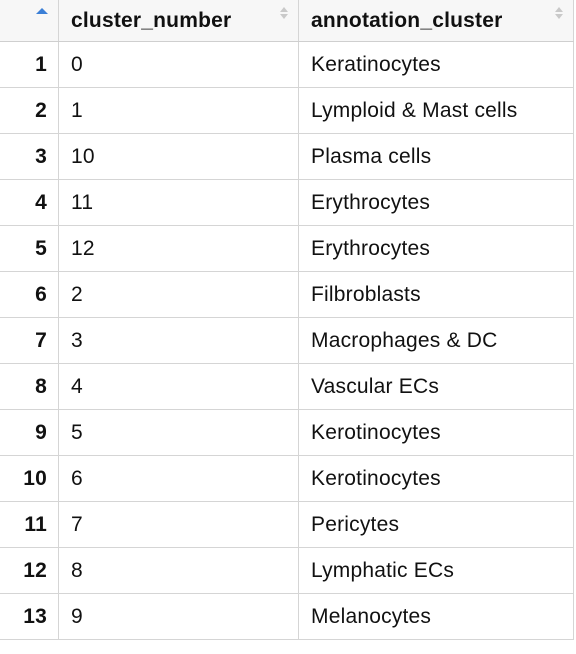  I want to click on row-index: 7, so click(29, 340).